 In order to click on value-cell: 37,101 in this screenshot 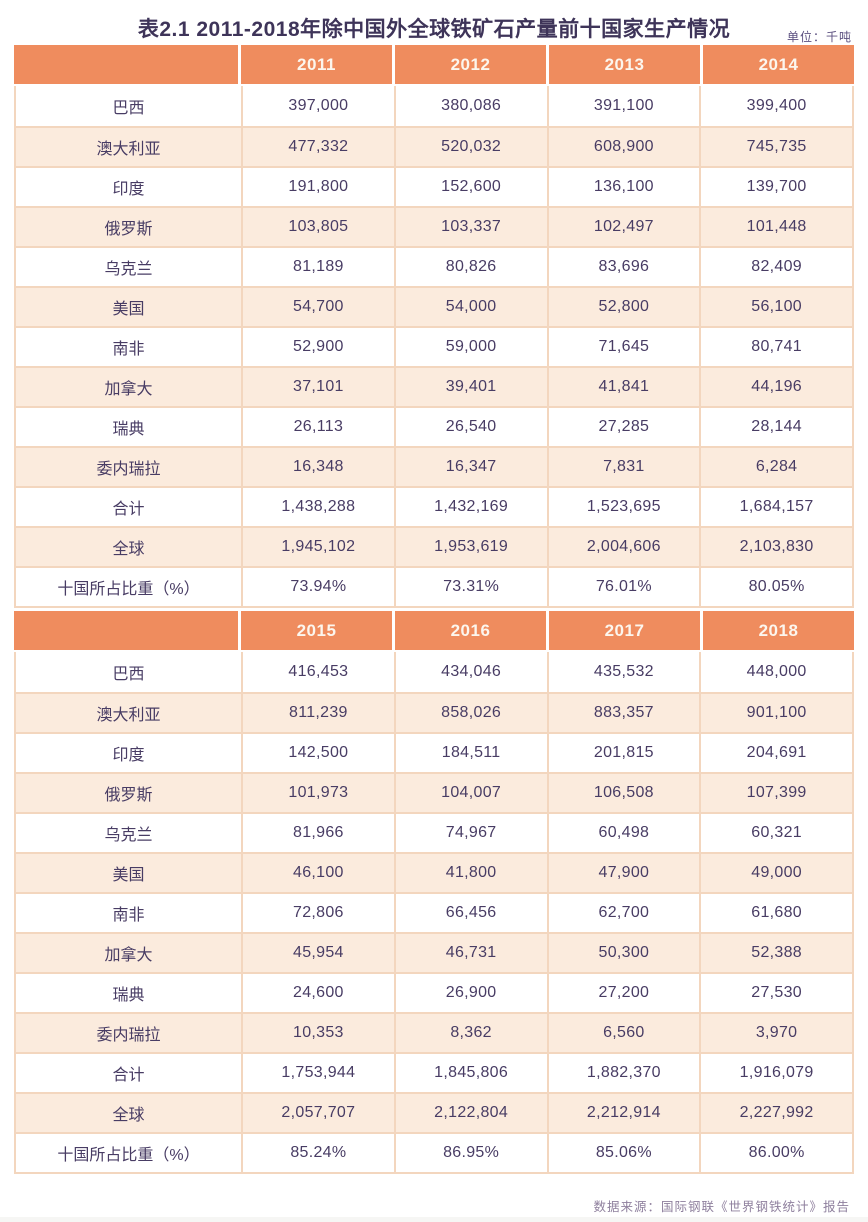, I will do `click(317, 387)`.